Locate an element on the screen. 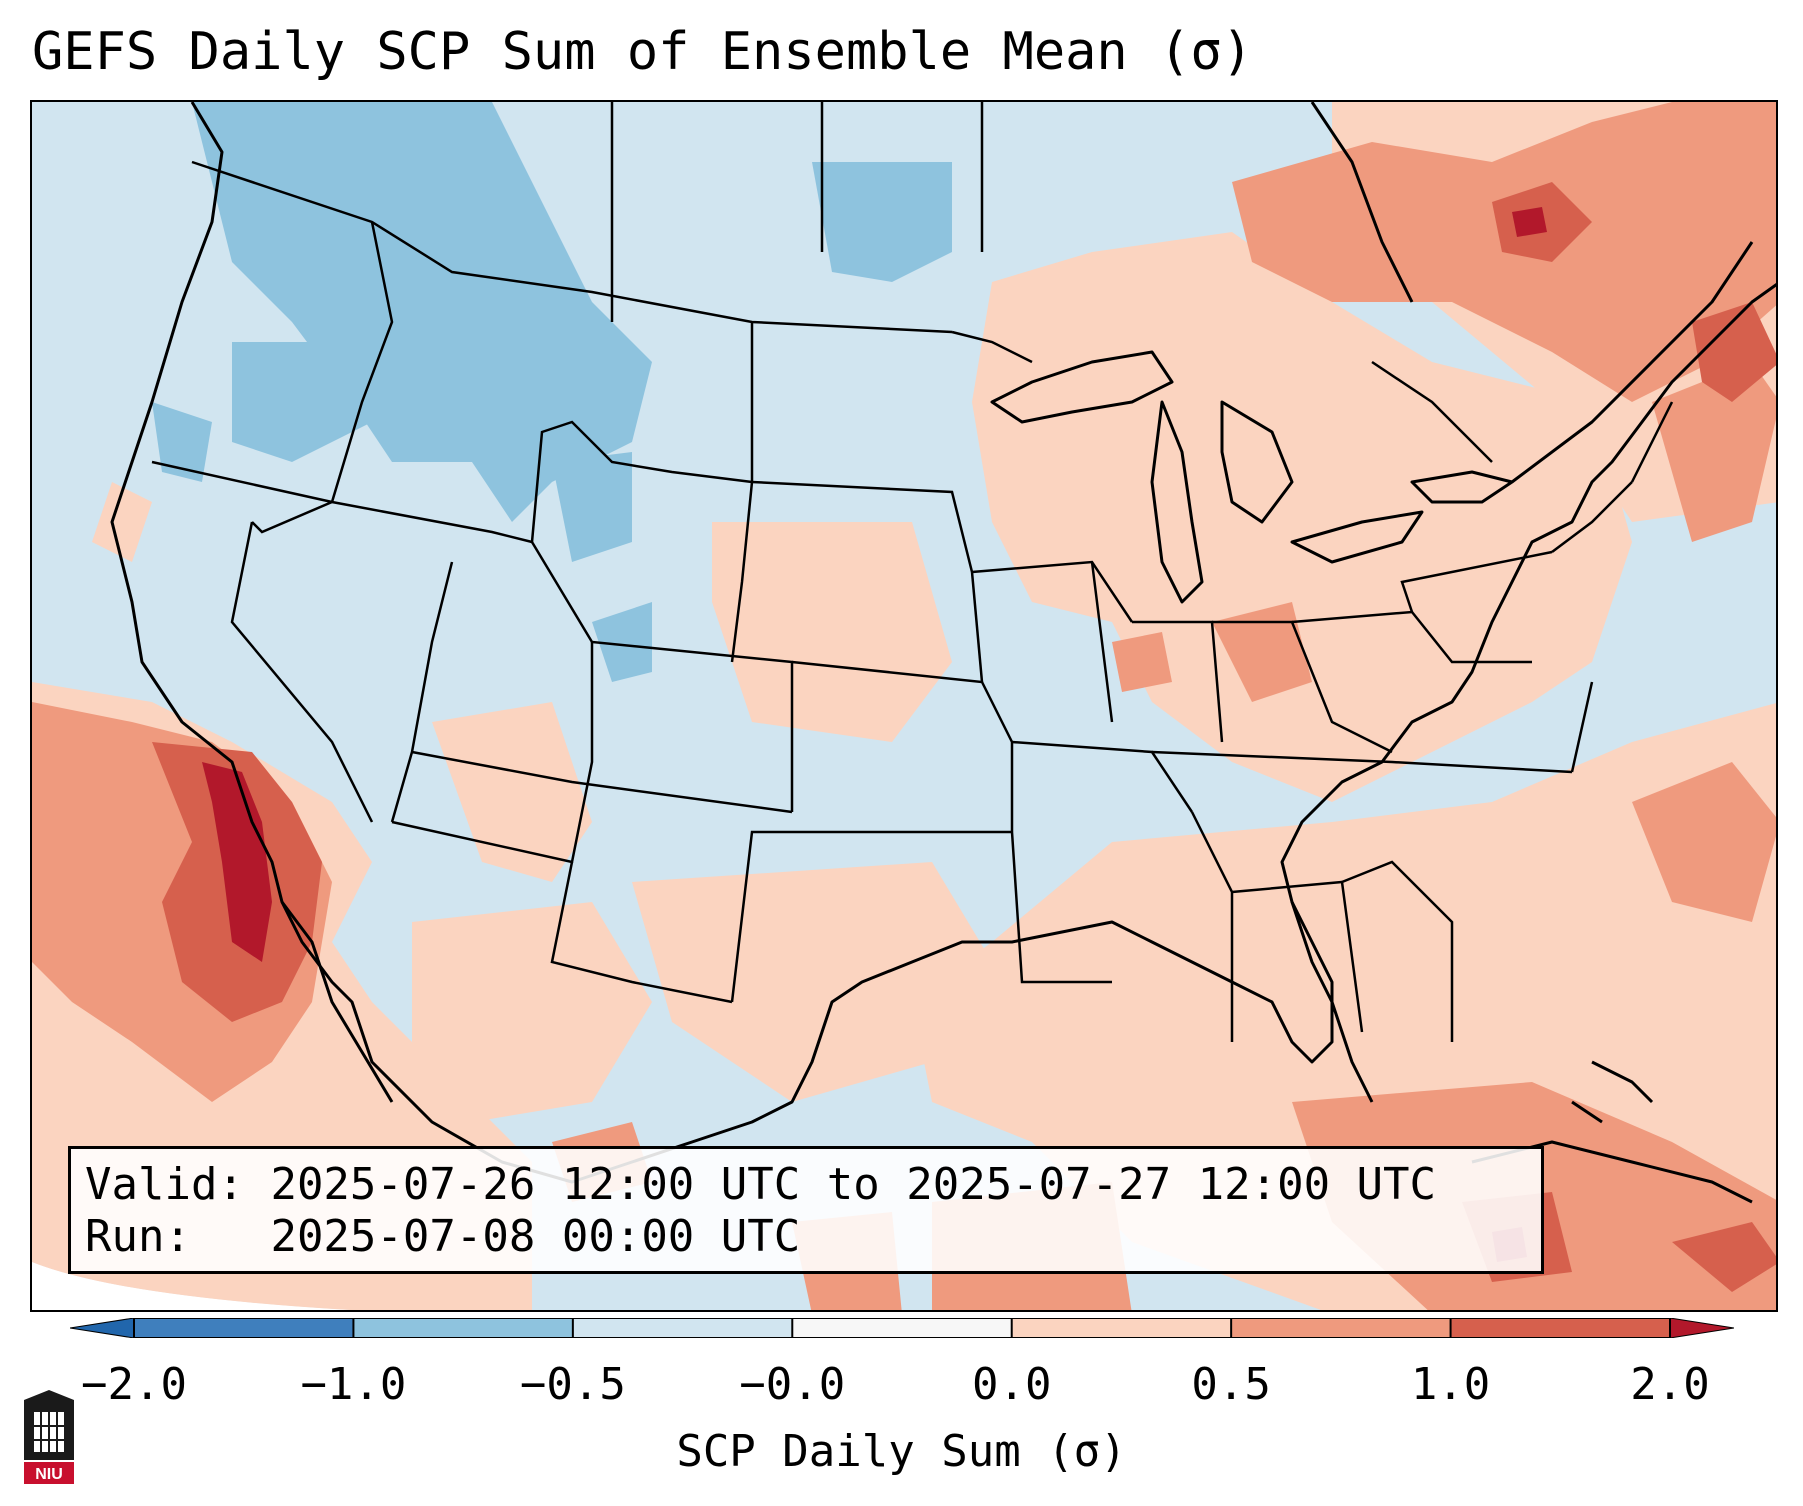 The width and height of the screenshot is (1803, 1506). st-lawrence is located at coordinates (1632, 362).